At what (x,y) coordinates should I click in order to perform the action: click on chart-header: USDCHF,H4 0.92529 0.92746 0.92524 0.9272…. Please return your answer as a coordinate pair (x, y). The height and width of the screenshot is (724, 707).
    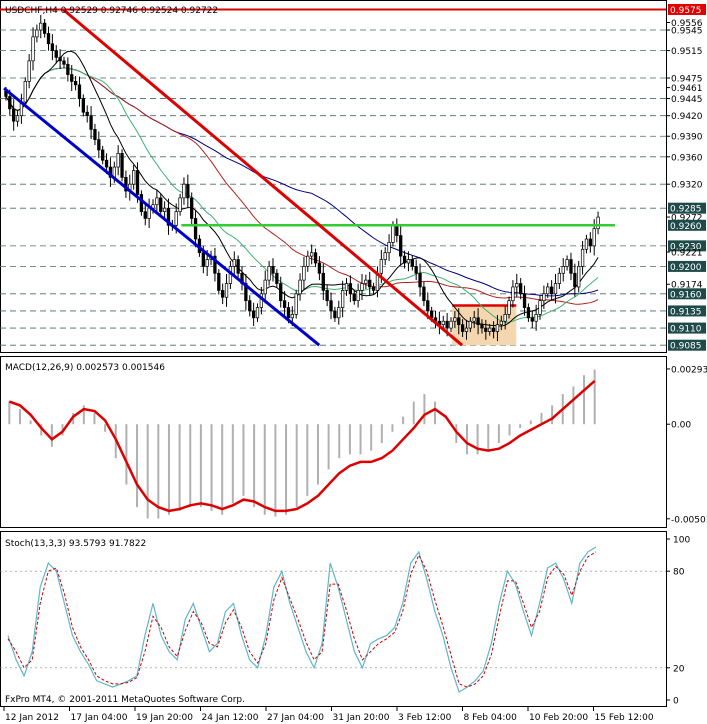
    Looking at the image, I should click on (111, 11).